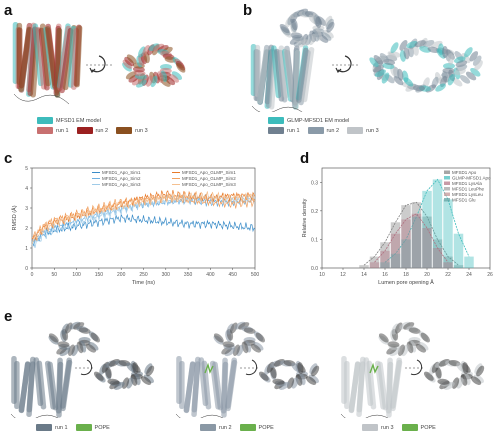  I want to click on y-tick-label: 5, so click(26, 169).